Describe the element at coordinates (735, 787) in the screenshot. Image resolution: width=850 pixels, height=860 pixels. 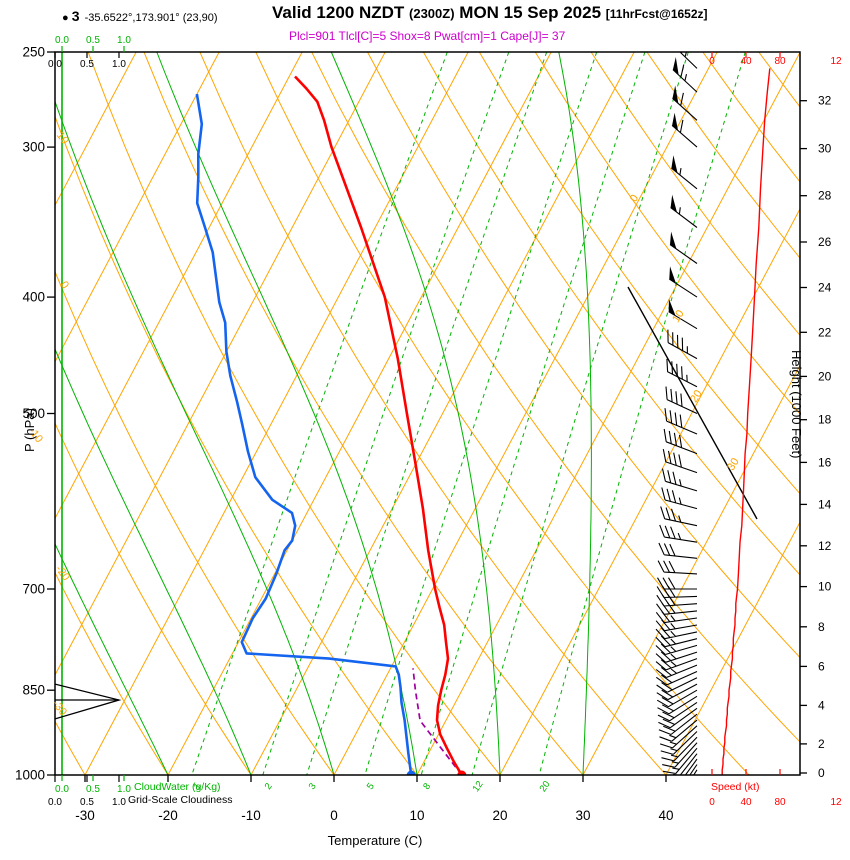
I see `speed-axis-title: Speed (kt)` at that location.